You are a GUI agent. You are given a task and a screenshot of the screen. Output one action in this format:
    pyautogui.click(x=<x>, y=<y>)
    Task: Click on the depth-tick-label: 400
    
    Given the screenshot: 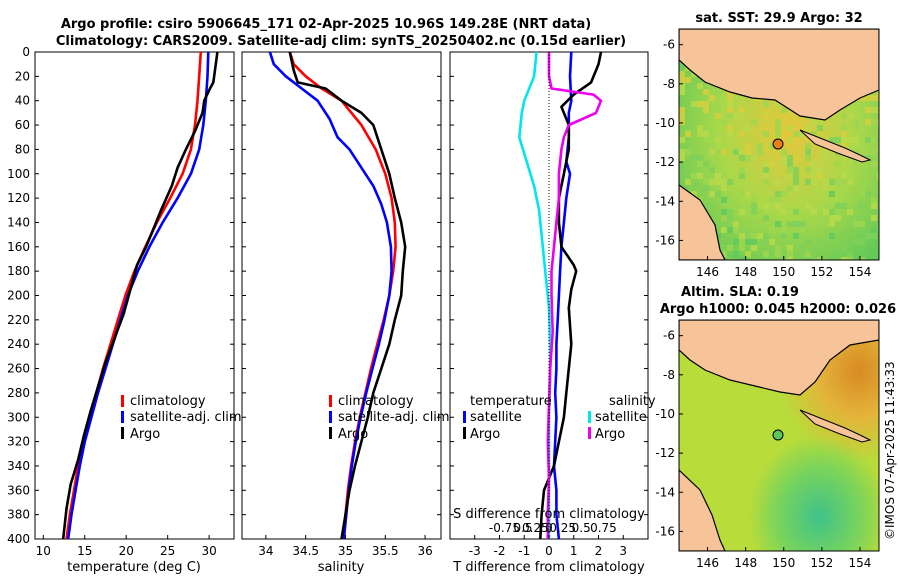 What is the action you would take?
    pyautogui.click(x=18, y=539)
    